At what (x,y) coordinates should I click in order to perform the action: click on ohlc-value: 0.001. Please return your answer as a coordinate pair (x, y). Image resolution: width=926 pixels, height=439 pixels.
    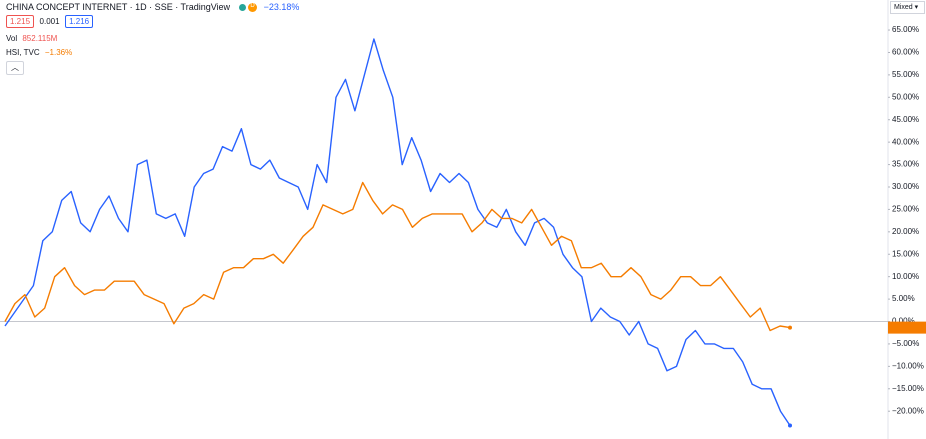
    Looking at the image, I should click on (49, 21).